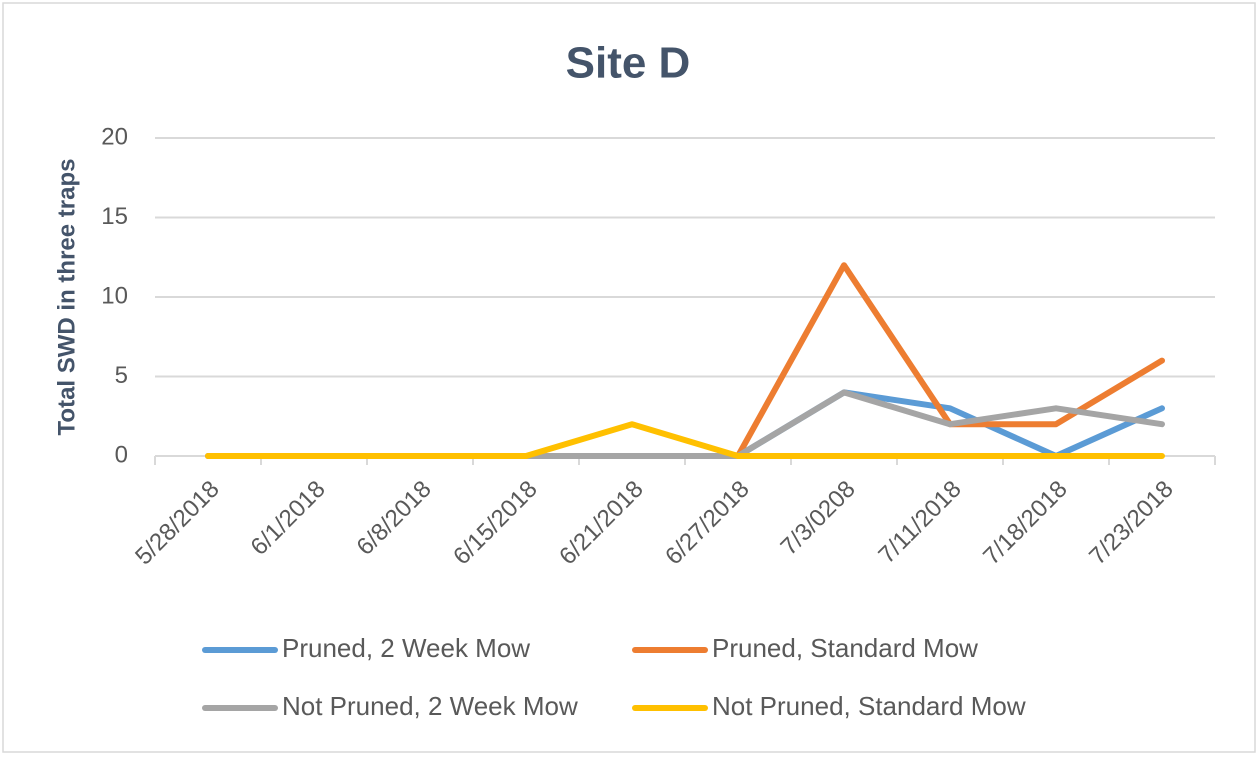 The image size is (1259, 757). Describe the element at coordinates (628, 63) in the screenshot. I see `chart-title: Site D` at that location.